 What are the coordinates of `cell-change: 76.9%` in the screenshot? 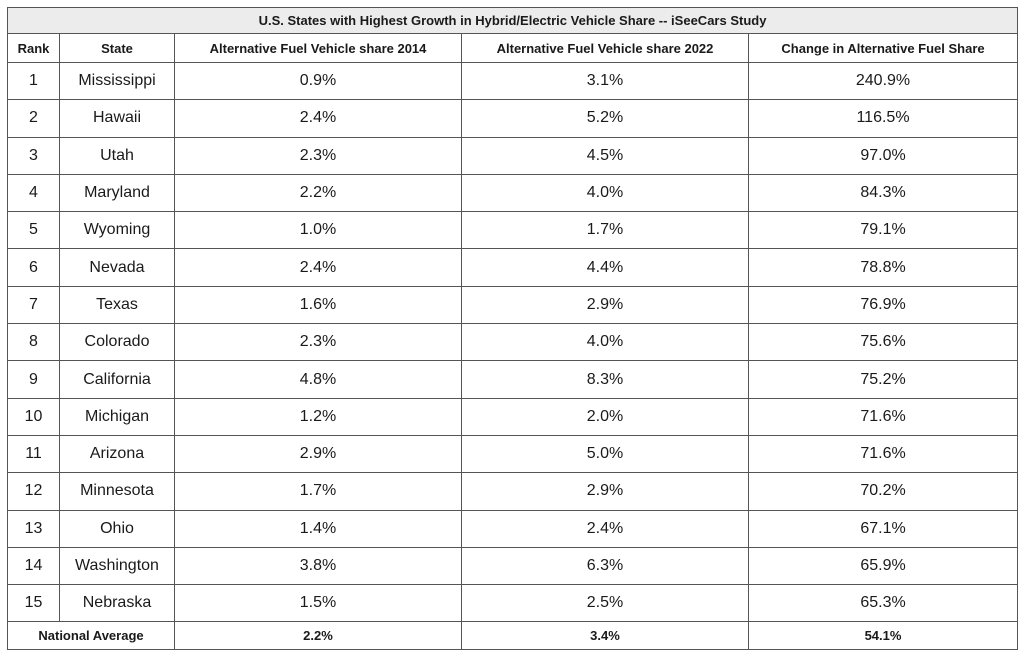 It's located at (883, 305).